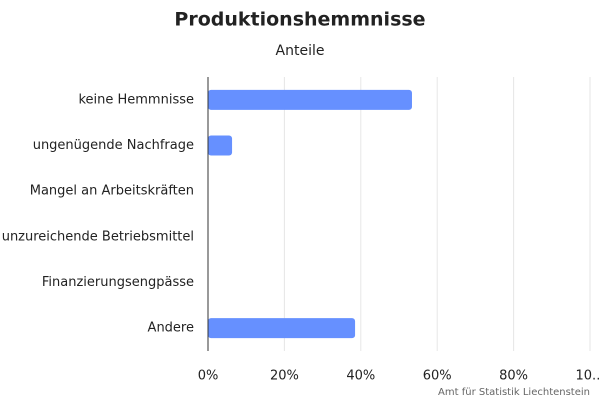 Image resolution: width=600 pixels, height=400 pixels. What do you see at coordinates (98, 236) in the screenshot?
I see `y-tick-label: unzureichende Betriebsmittel` at bounding box center [98, 236].